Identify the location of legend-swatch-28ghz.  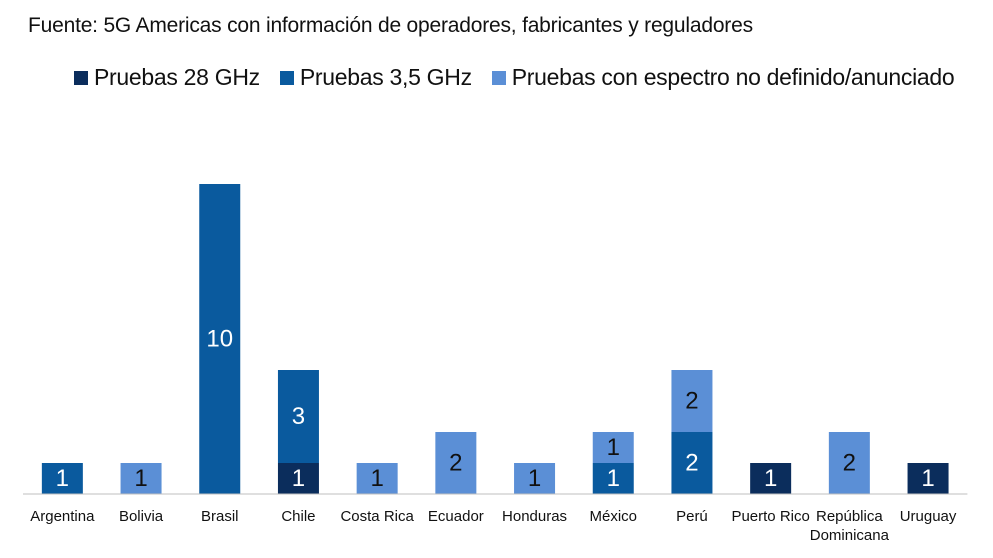
(81, 77).